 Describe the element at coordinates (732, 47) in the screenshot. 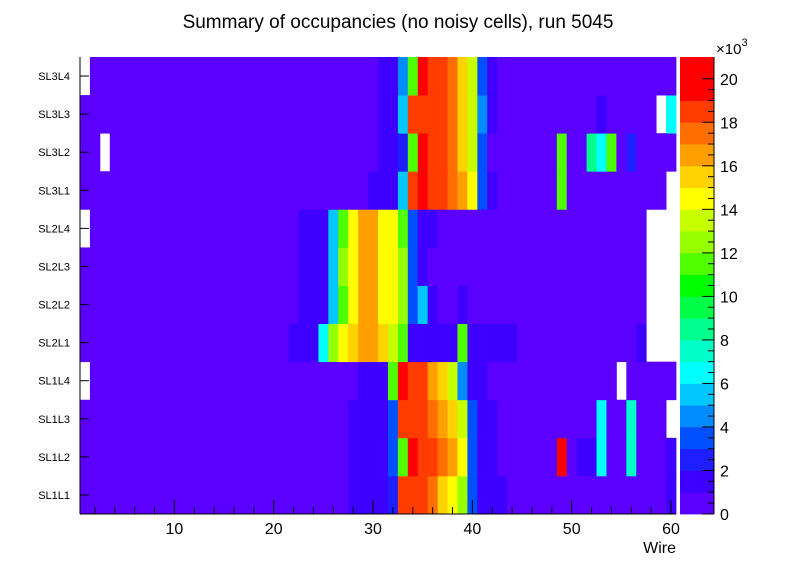

I see `color-scale-multiplier: ×10³` at that location.